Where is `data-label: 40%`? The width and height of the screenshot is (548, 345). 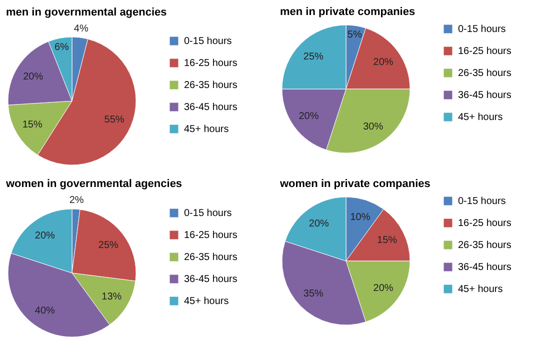 data-label: 40% is located at coordinates (45, 310).